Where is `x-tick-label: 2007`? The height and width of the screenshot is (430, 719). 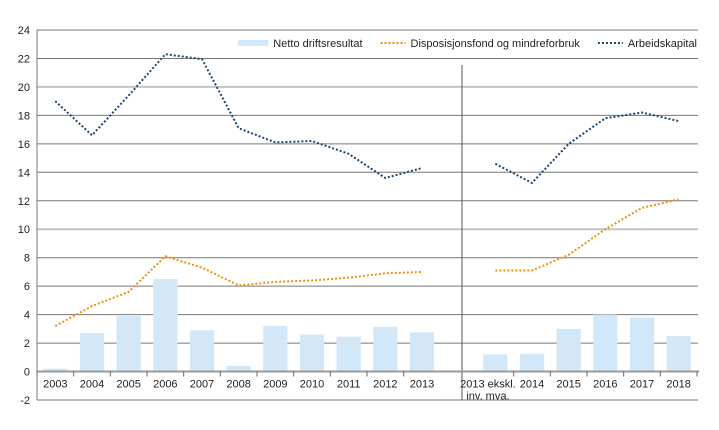 x-tick-label: 2007 is located at coordinates (202, 385).